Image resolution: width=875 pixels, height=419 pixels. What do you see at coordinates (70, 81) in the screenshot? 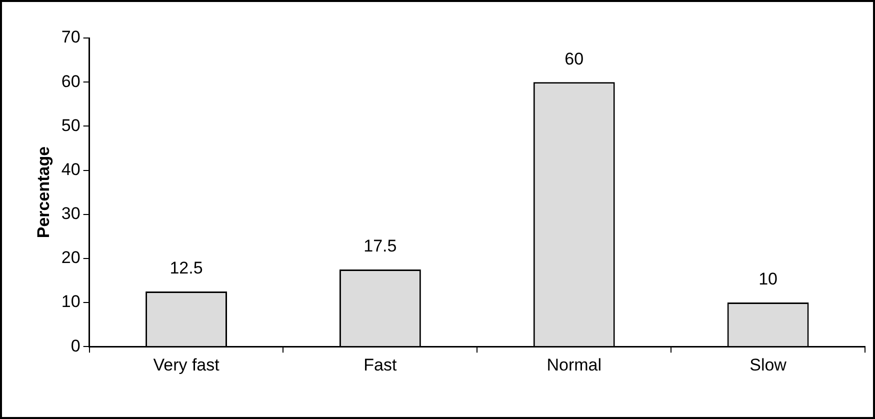
I see `y-tick-label: 60` at bounding box center [70, 81].